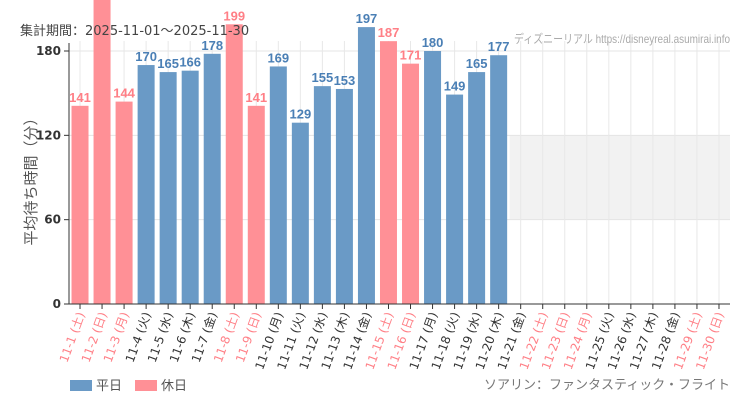 This screenshot has height=410, width=750. Describe the element at coordinates (433, 42) in the screenshot. I see `data-label: 180` at that location.